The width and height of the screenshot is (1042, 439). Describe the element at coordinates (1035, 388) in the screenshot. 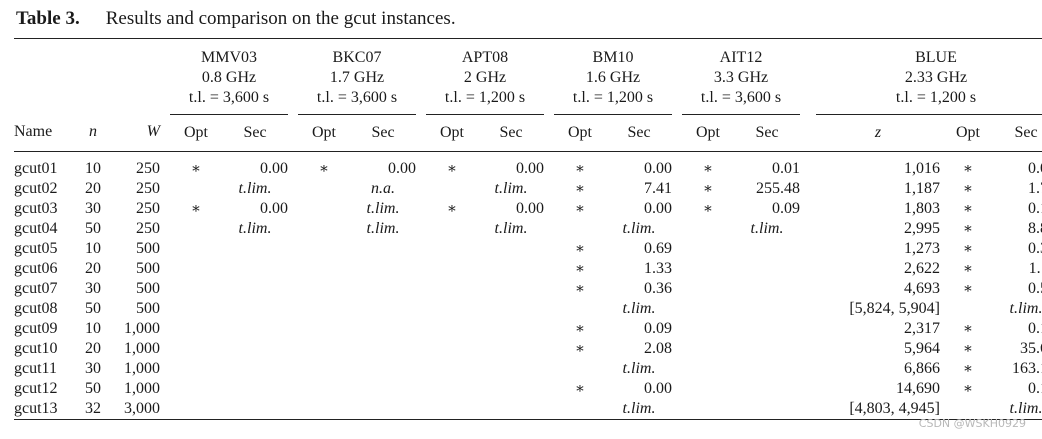

I see `cell-sec: 0.19` at that location.